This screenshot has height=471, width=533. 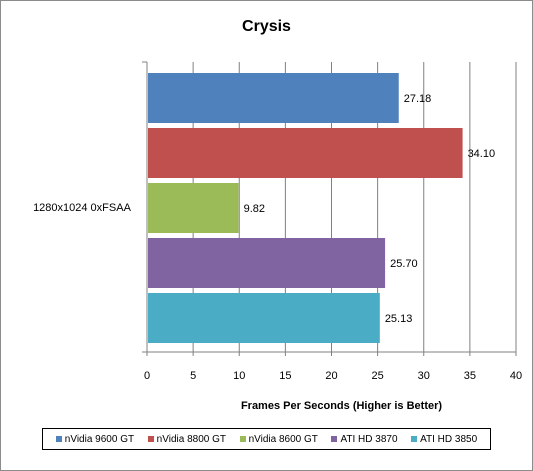 I want to click on data-label: 34.10, so click(x=482, y=154).